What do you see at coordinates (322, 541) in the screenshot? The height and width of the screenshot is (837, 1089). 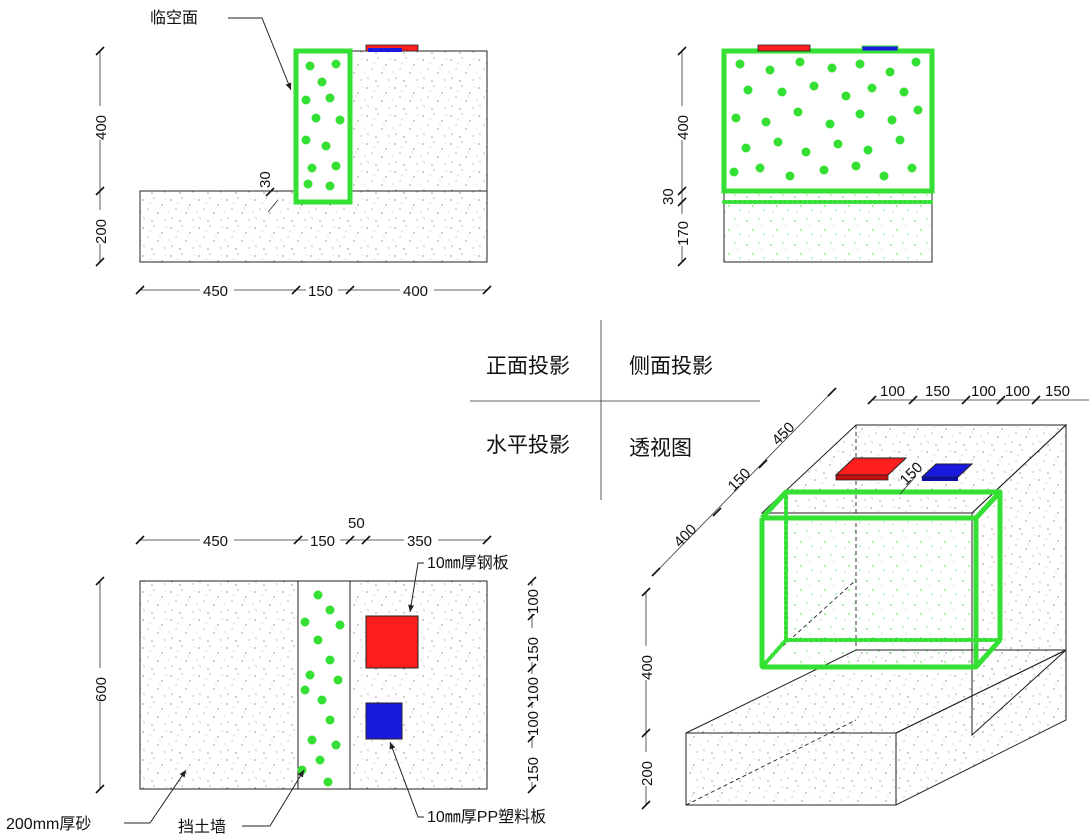 I see `dim-plan-150: 150` at bounding box center [322, 541].